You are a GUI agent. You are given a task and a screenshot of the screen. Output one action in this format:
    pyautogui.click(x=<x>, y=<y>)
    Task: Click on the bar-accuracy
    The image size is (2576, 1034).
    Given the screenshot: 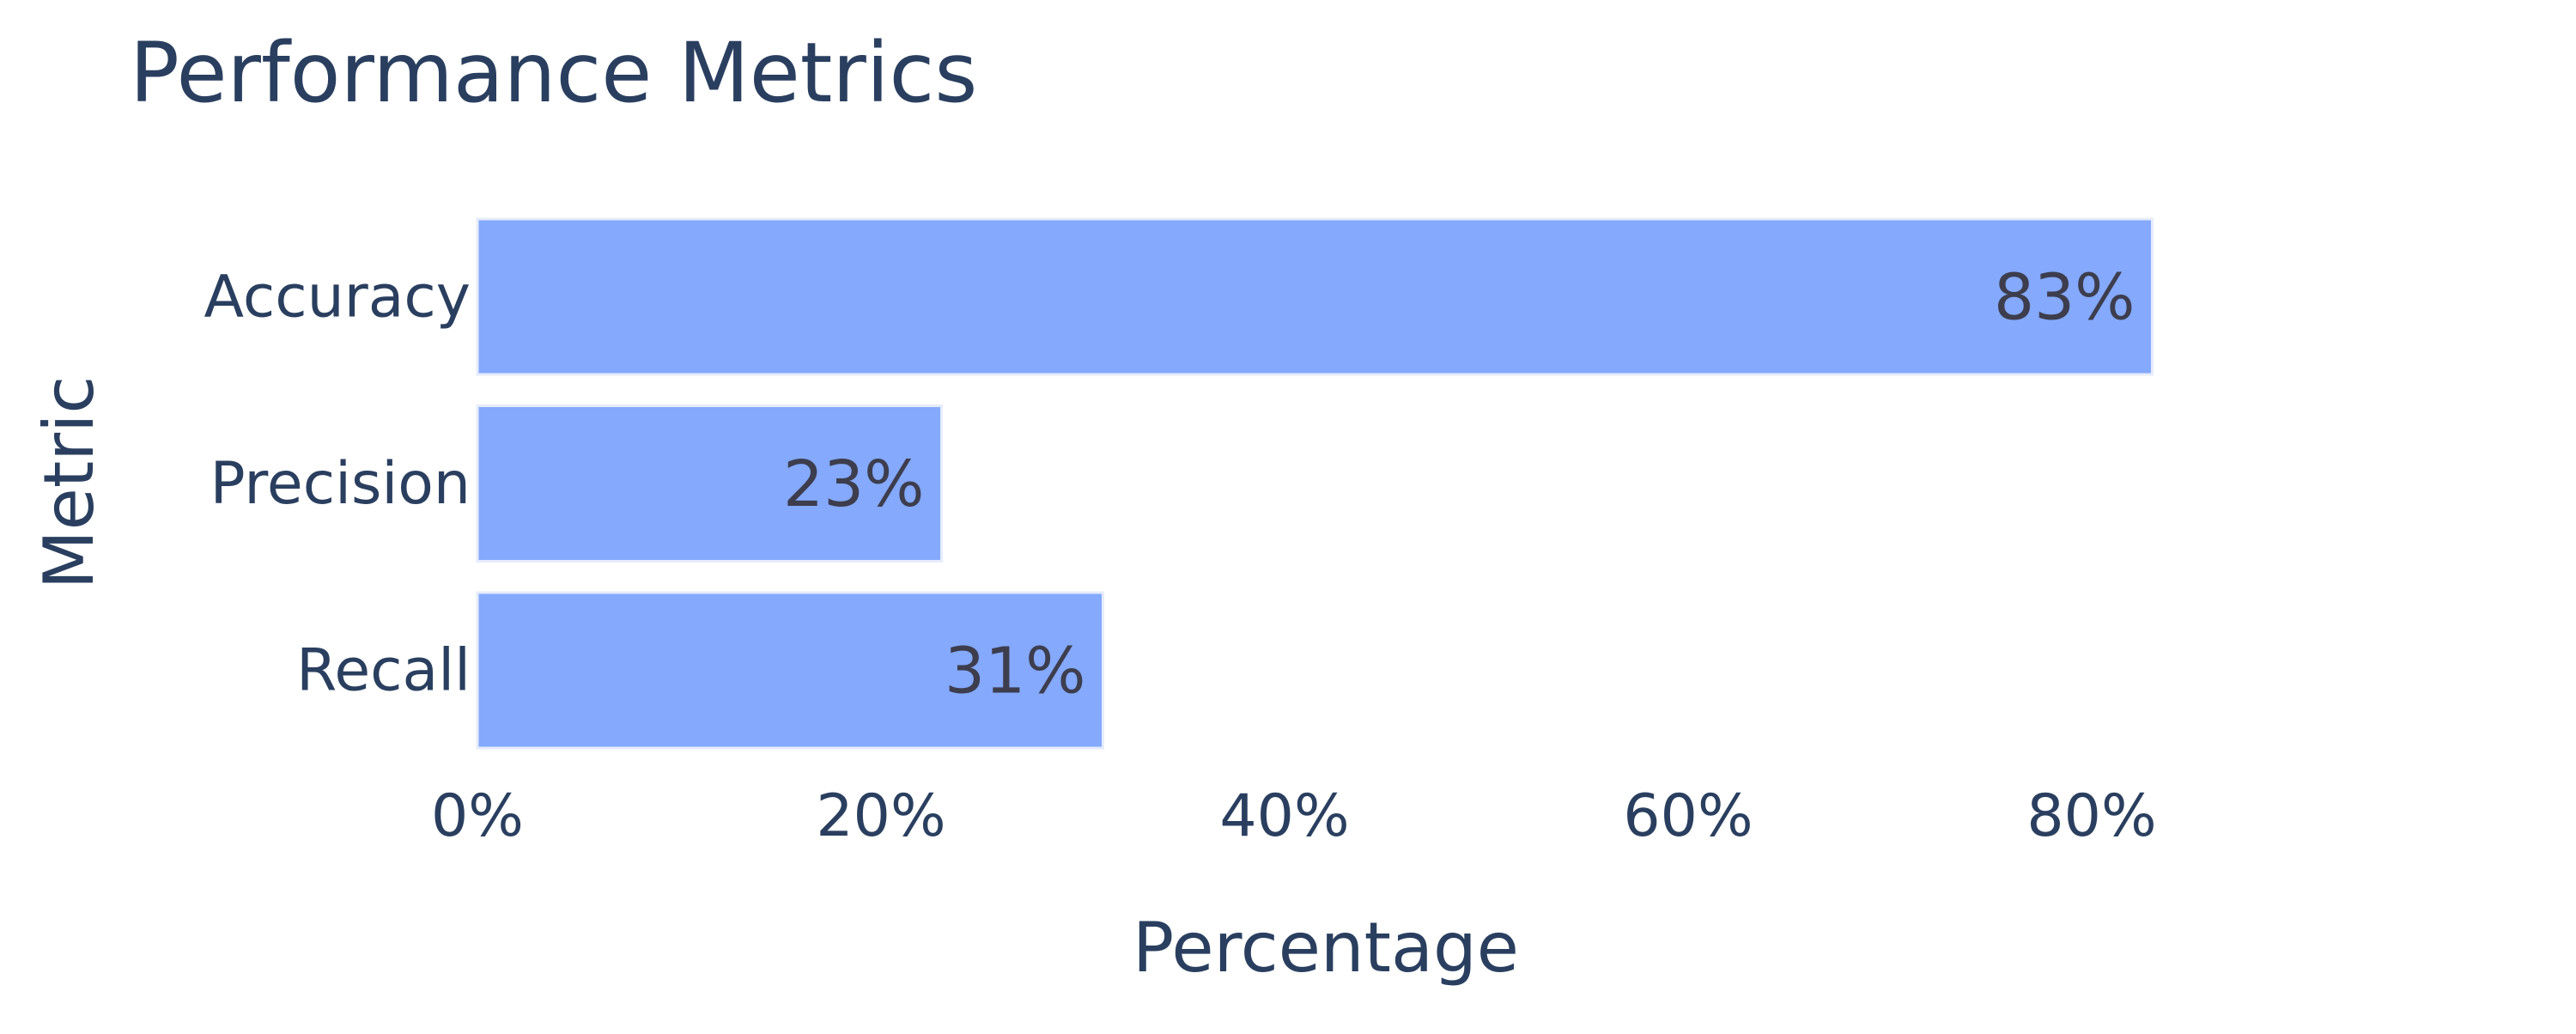 What is the action you would take?
    pyautogui.click(x=1315, y=296)
    